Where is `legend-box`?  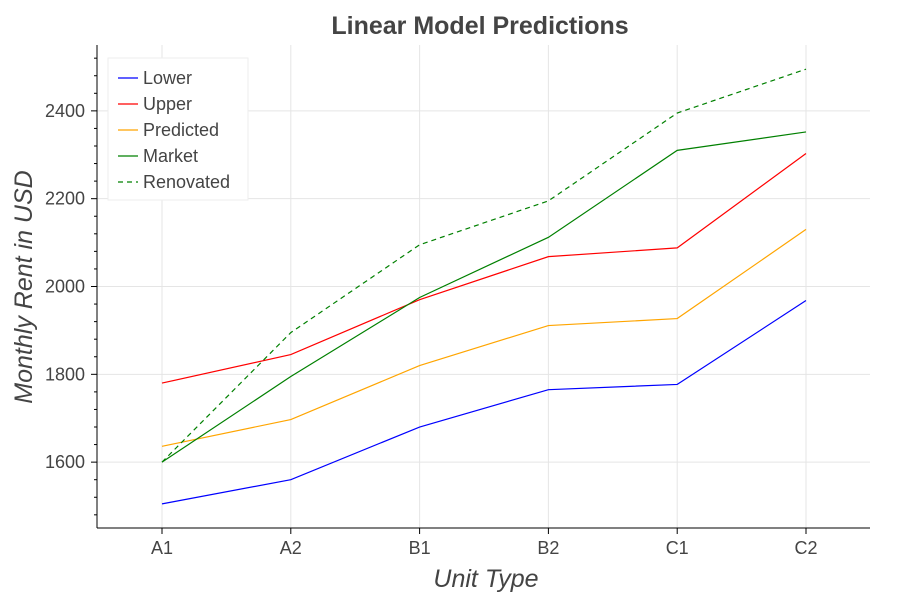 legend-box is located at coordinates (178, 129).